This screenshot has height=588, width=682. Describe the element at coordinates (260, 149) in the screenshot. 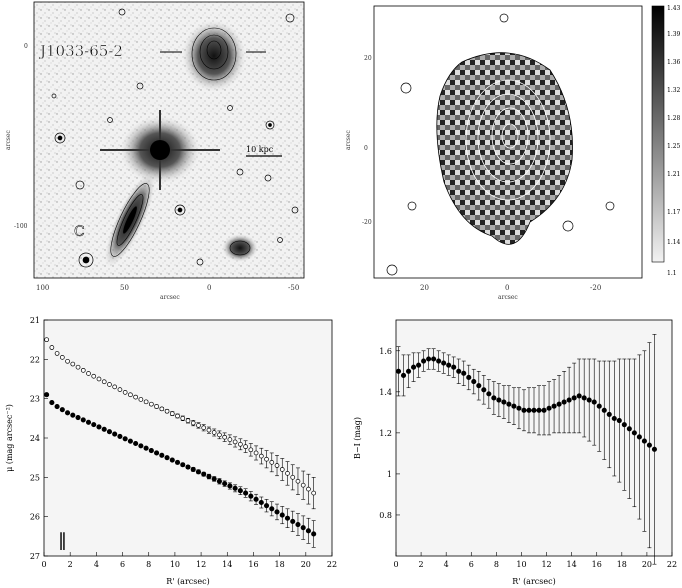

I see `scale-bar-label: 10 kpc` at that location.